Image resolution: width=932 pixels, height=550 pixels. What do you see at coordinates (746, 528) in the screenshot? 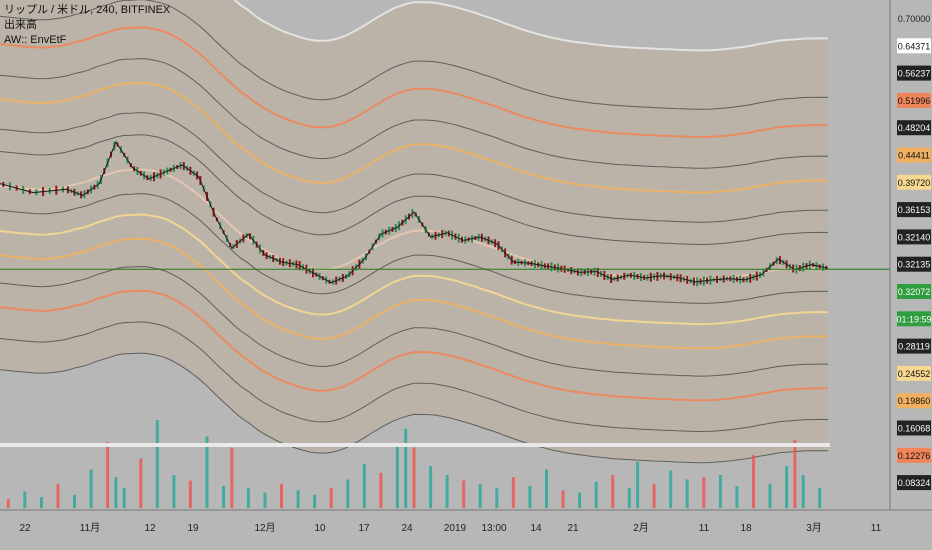
I see `x-tick-label: 18` at bounding box center [746, 528].